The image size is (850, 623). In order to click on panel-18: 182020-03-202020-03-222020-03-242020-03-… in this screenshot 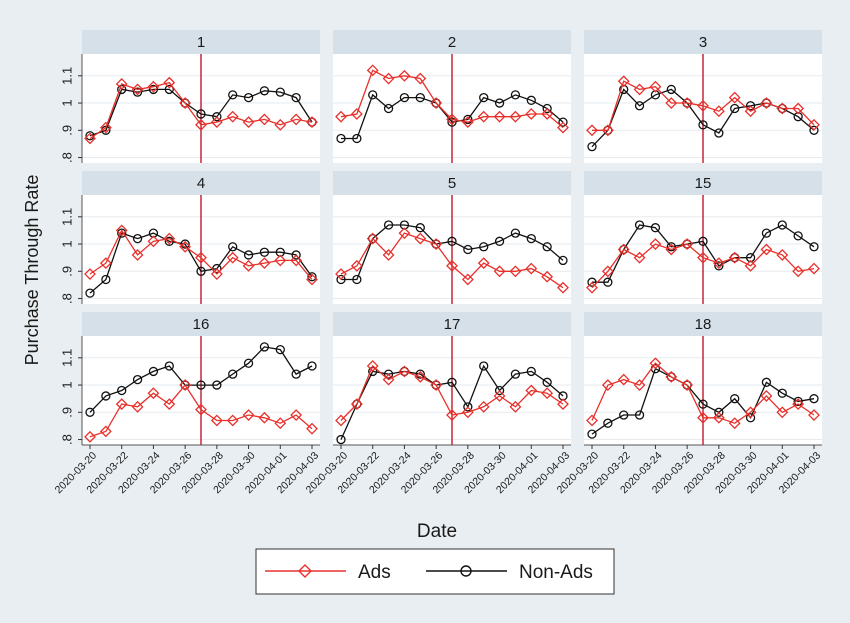, I will do `click(689, 404)`.